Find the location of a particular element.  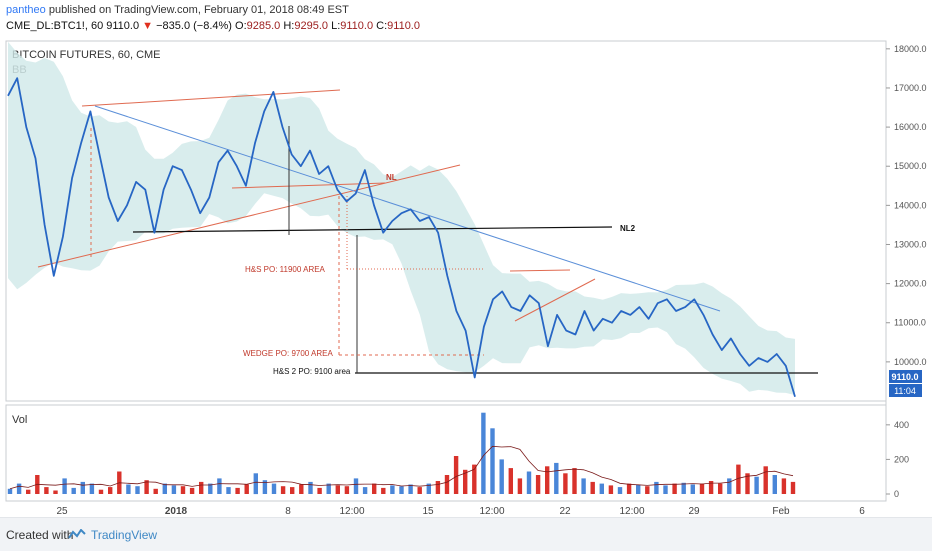

nl-label: NL is located at coordinates (391, 177).